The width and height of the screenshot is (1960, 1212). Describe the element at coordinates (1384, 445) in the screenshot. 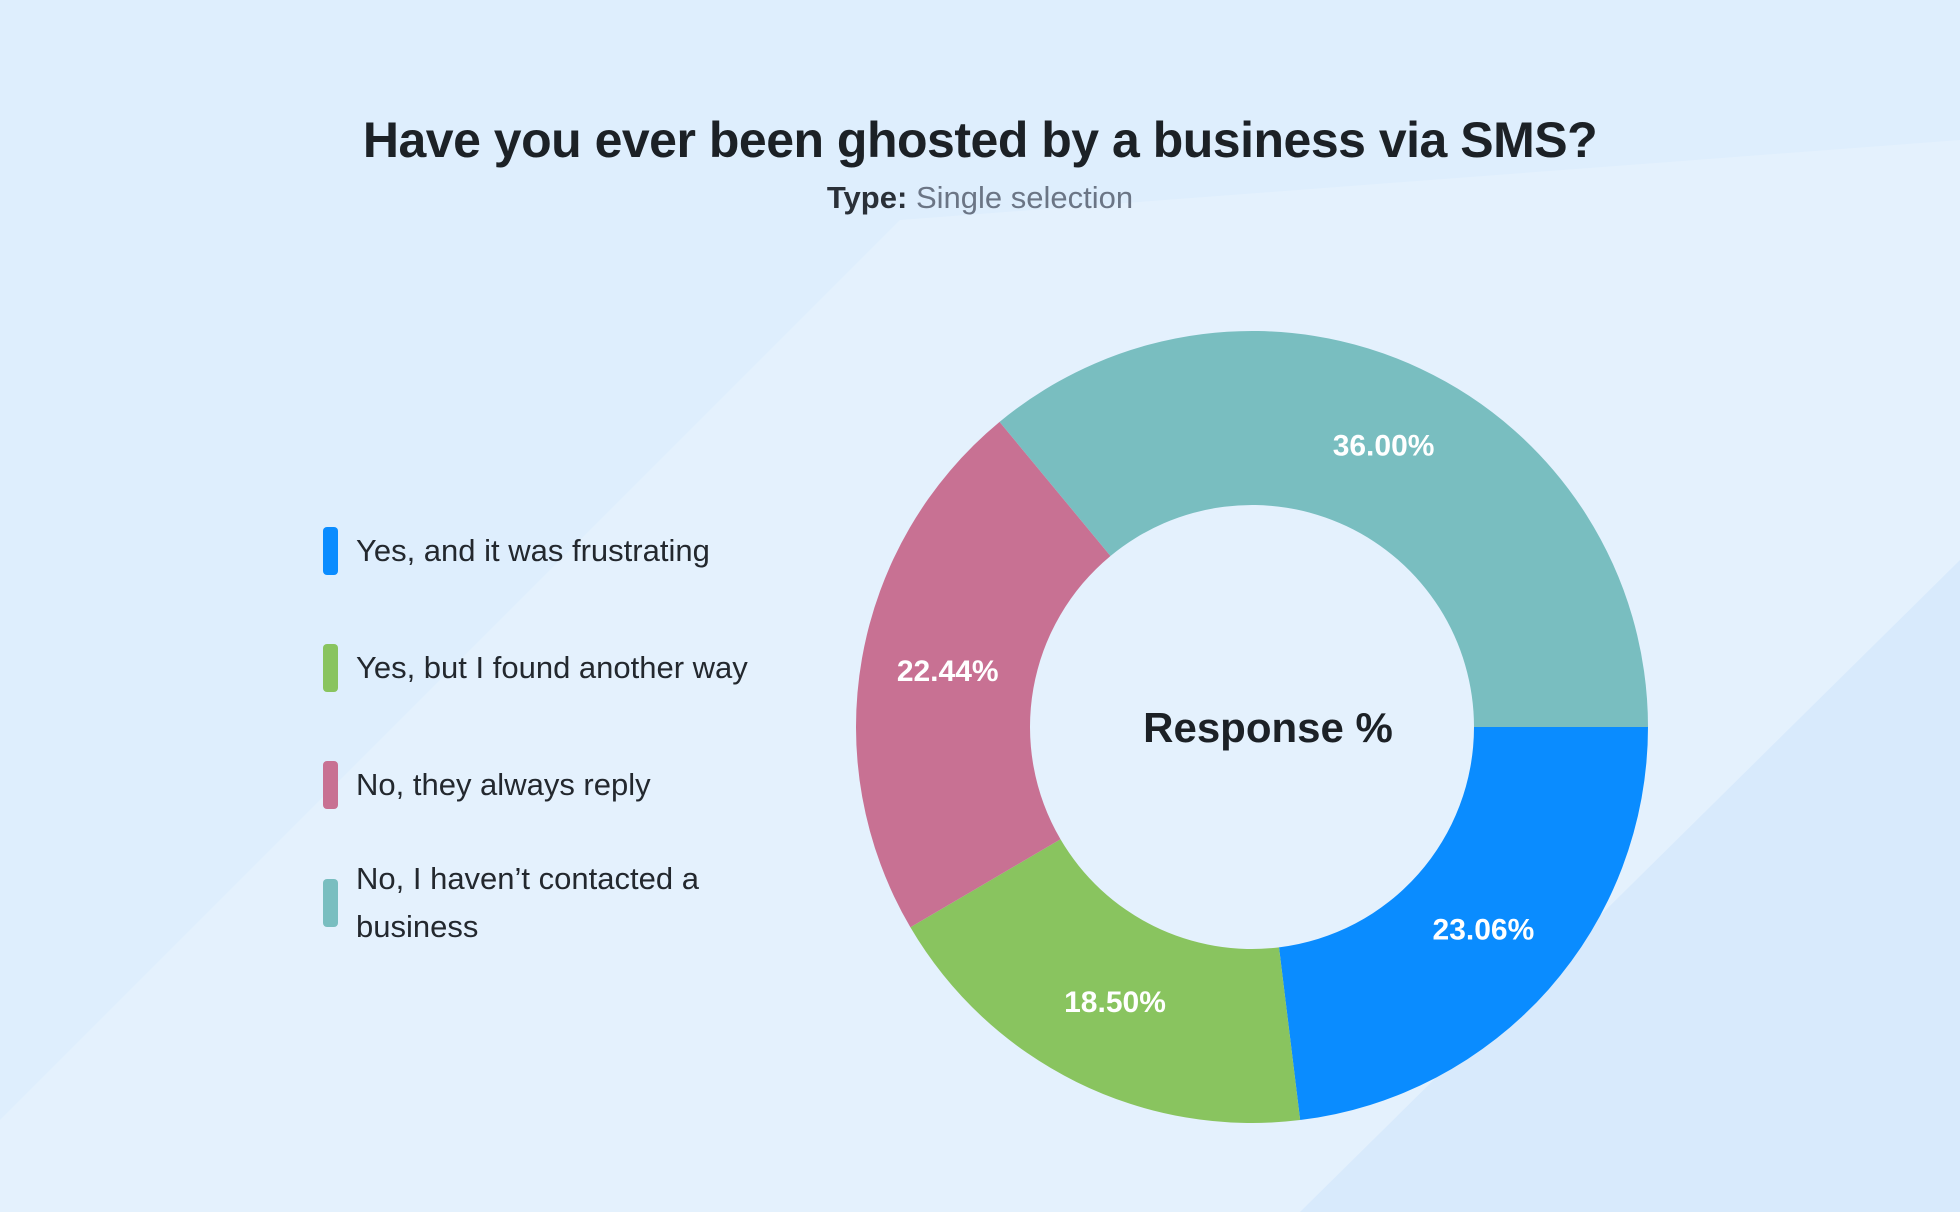

I see `donut-value-label-no-not-contacted: 36.00%` at that location.